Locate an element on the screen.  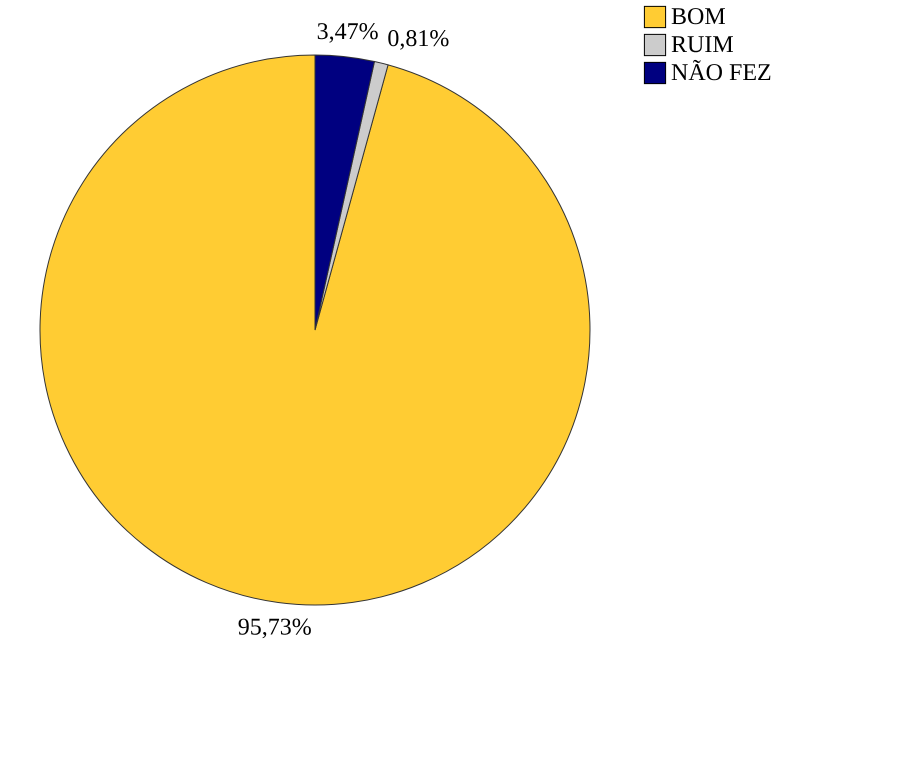
data-label: 95,73% is located at coordinates (275, 627).